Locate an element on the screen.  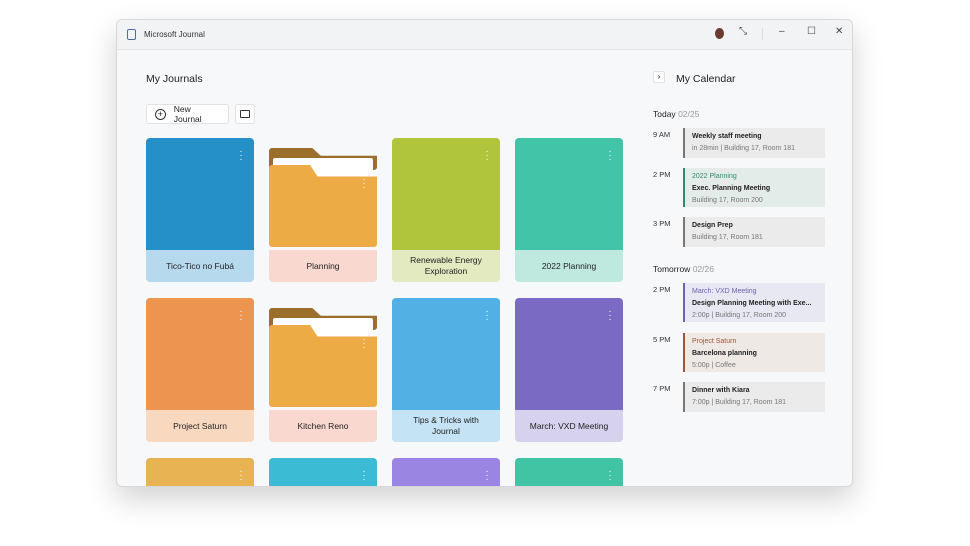
journal-card: · · · Project Saturn is located at coordinates (200, 370).